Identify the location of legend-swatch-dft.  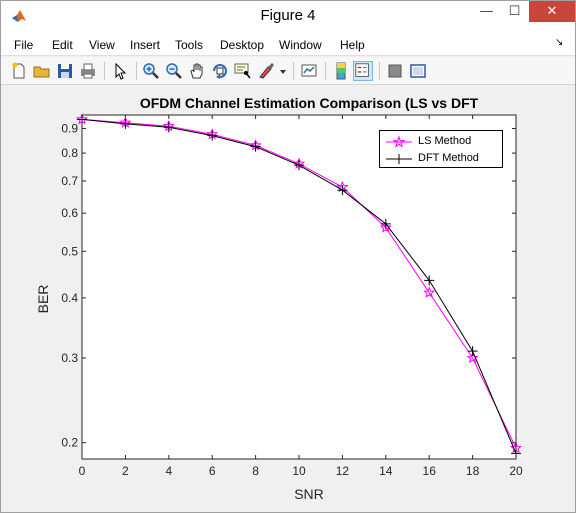
(399, 159).